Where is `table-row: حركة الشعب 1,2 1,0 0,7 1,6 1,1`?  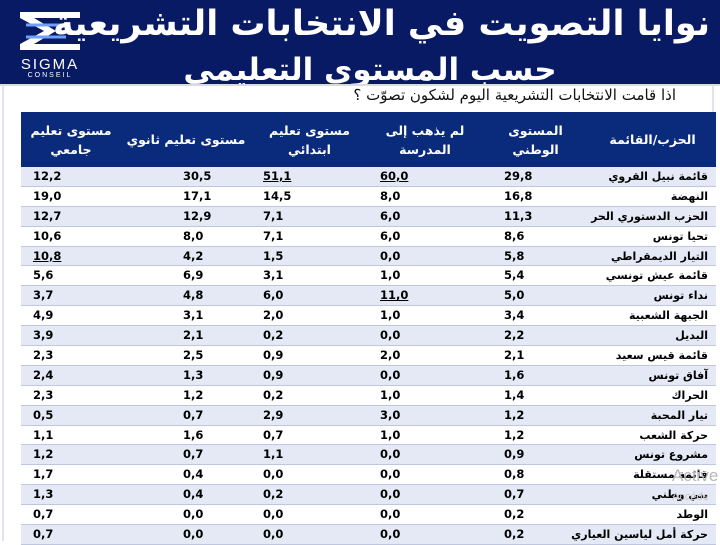
table-row: حركة الشعب 1,2 1,0 0,7 1,6 1,1 is located at coordinates (368, 435).